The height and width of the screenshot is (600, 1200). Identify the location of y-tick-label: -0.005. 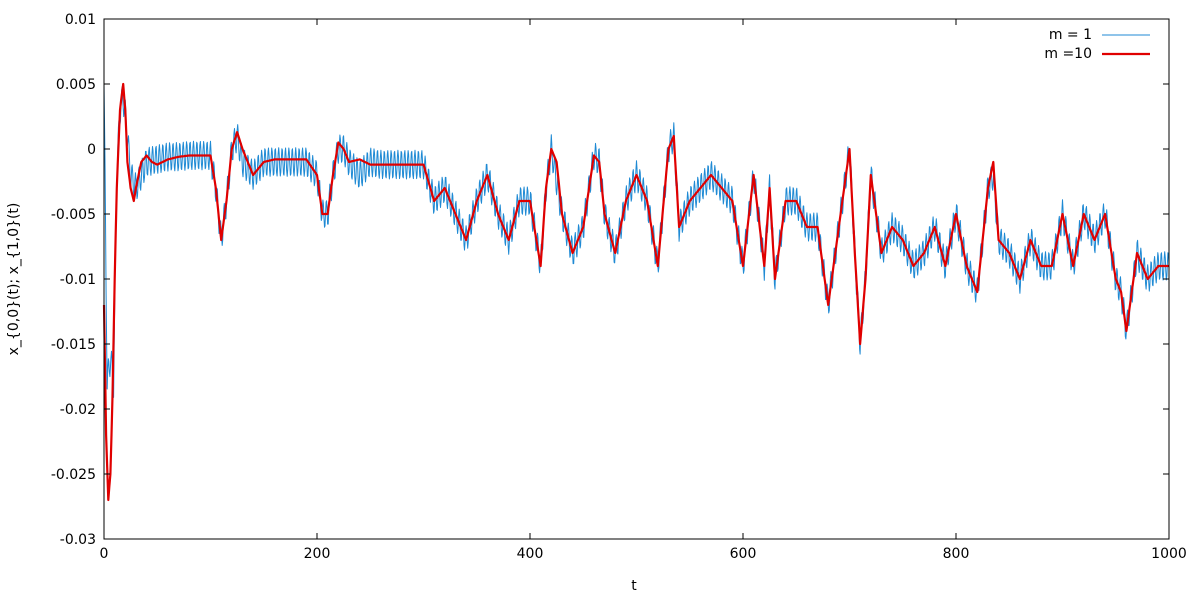
(73, 215).